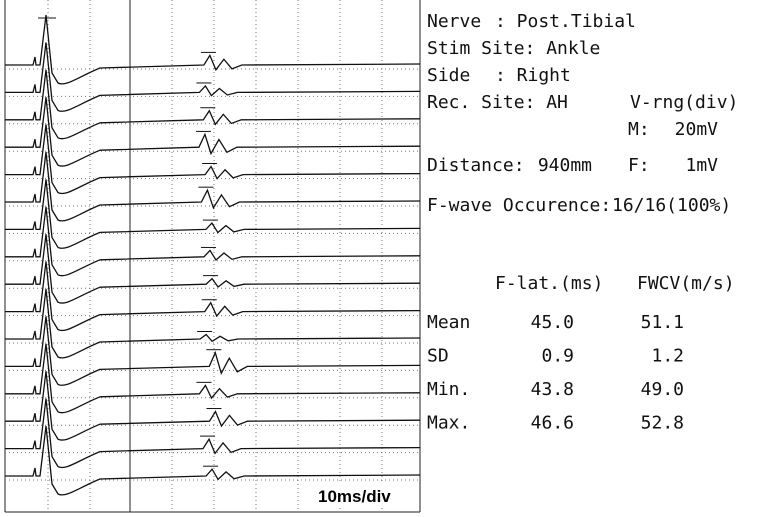 This screenshot has height=517, width=763. Describe the element at coordinates (448, 322) in the screenshot. I see `row-label: Mean` at that location.